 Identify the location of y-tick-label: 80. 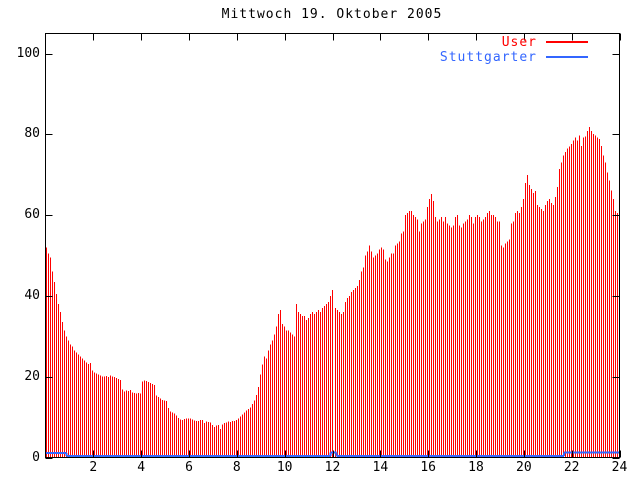
(32, 134).